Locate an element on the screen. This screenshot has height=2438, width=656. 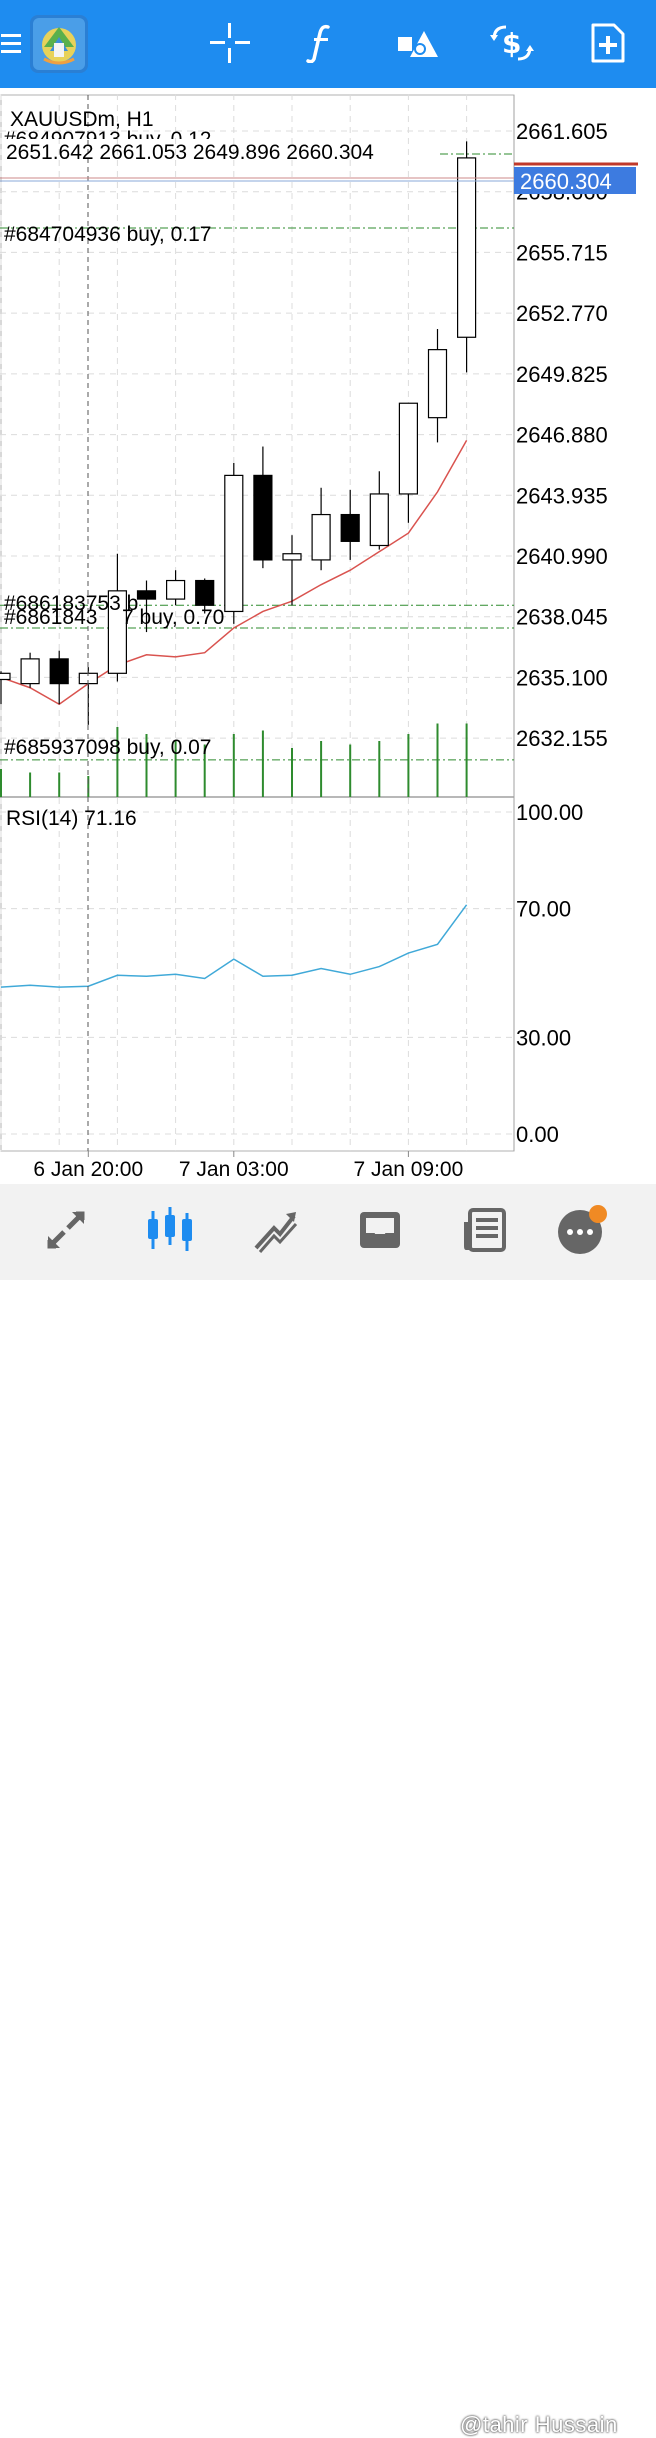
watermark-text: @tahir Hussain is located at coordinates (539, 2424).